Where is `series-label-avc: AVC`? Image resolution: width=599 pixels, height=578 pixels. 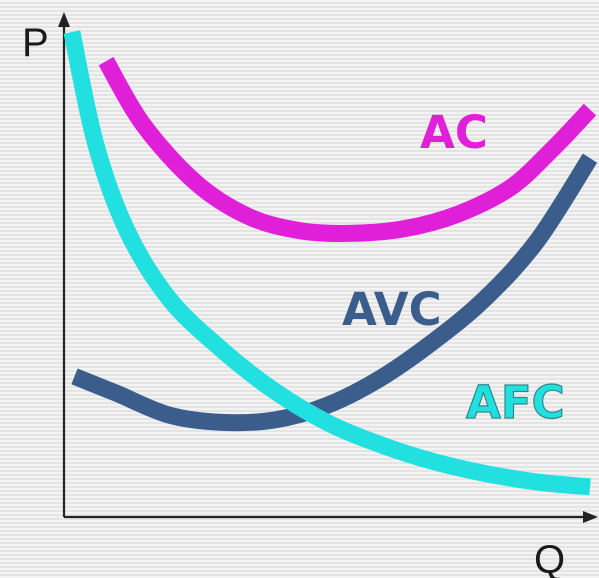
series-label-avc: AVC is located at coordinates (392, 309).